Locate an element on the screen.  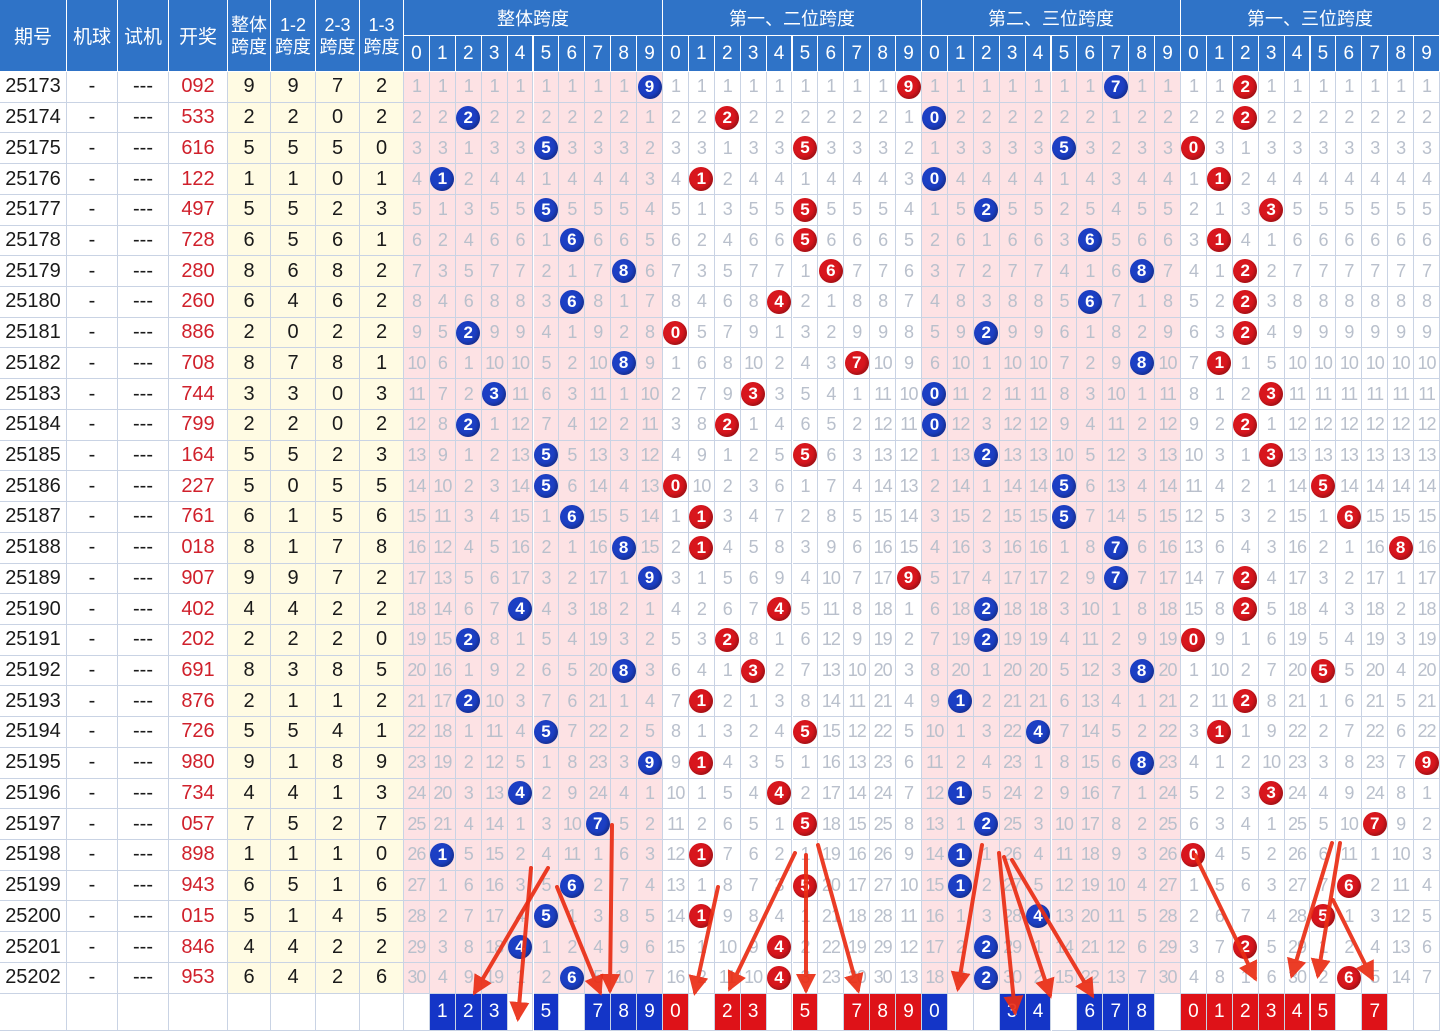
miss-count-cell: 14 is located at coordinates (1038, 487).